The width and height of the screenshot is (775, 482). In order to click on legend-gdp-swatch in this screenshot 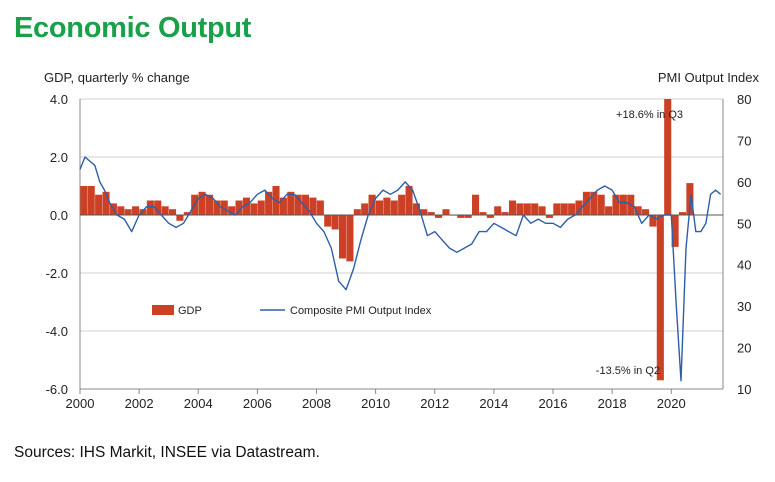, I will do `click(163, 310)`.